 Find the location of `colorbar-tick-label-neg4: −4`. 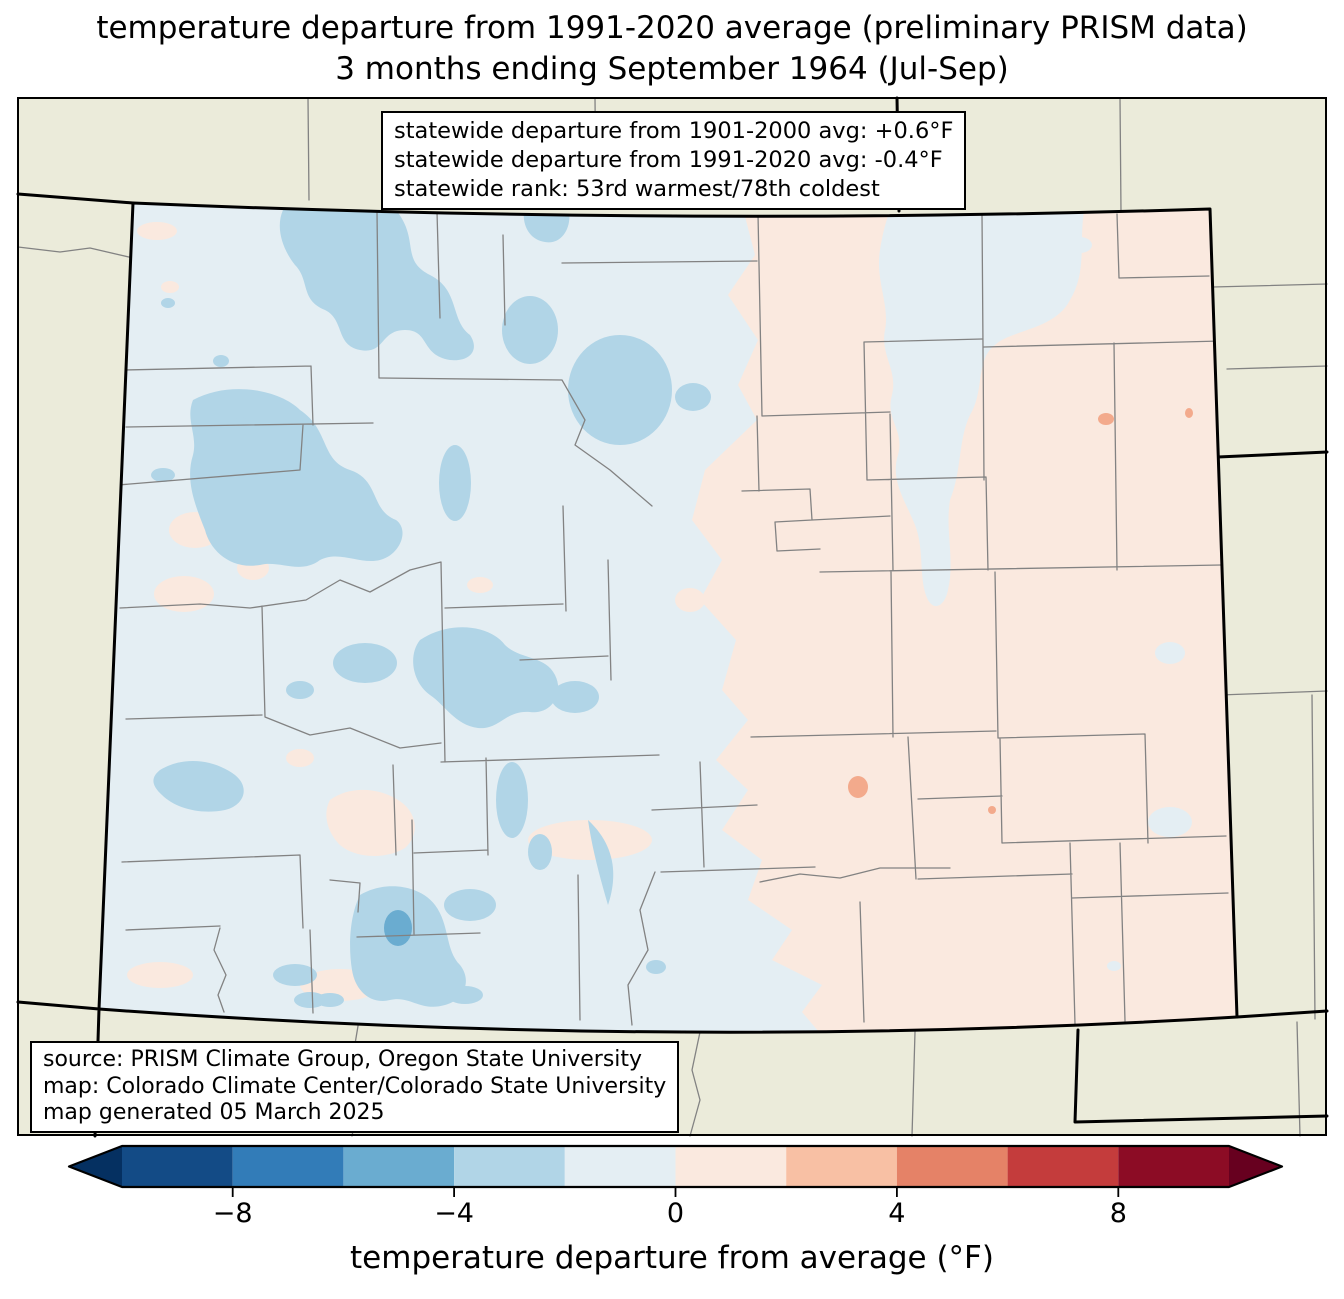

colorbar-tick-label-neg4: −4 is located at coordinates (454, 1213).